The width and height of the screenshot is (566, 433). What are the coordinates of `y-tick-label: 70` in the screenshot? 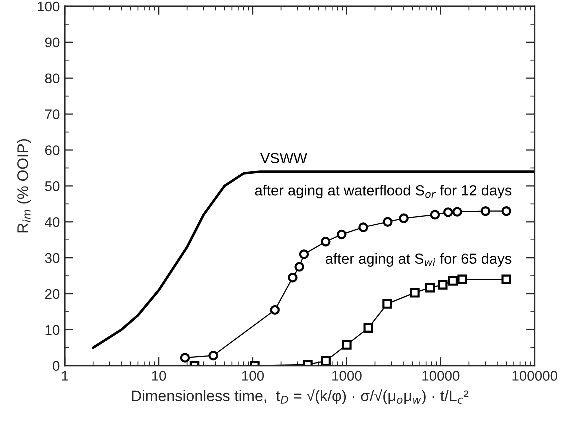 It's located at (52, 115).